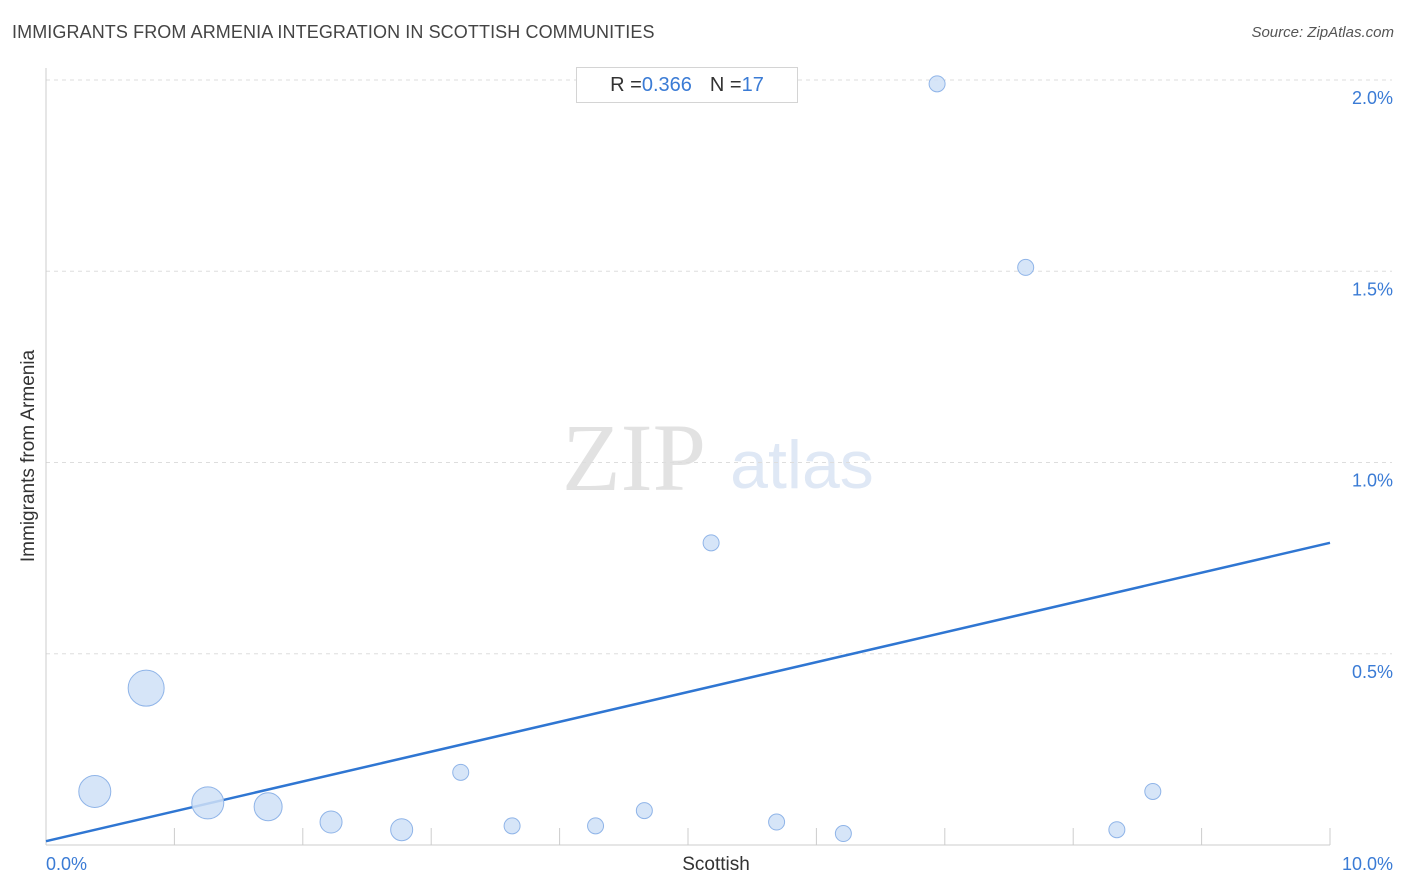 The height and width of the screenshot is (892, 1406). Describe the element at coordinates (66, 864) in the screenshot. I see `x-tick-label-min: 0.0%` at that location.